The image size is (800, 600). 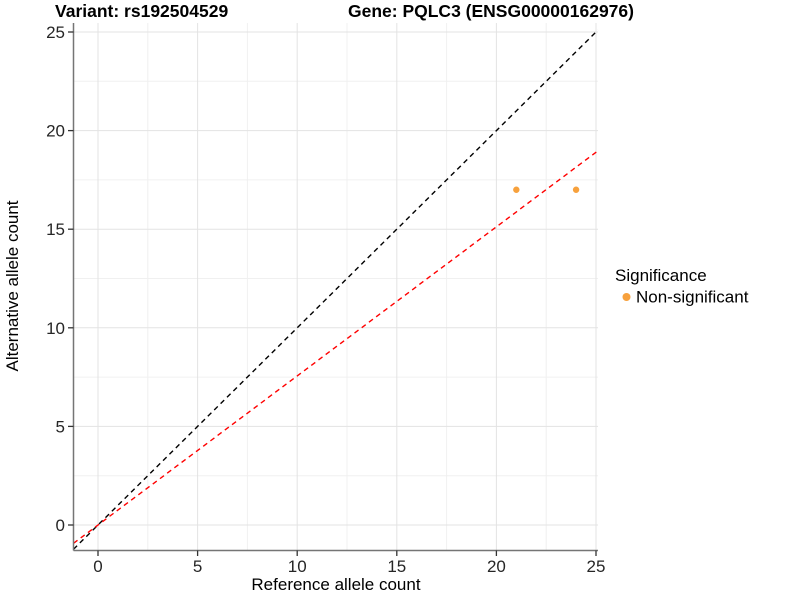 What do you see at coordinates (682, 286) in the screenshot?
I see `legend: Significance Non-significant` at bounding box center [682, 286].